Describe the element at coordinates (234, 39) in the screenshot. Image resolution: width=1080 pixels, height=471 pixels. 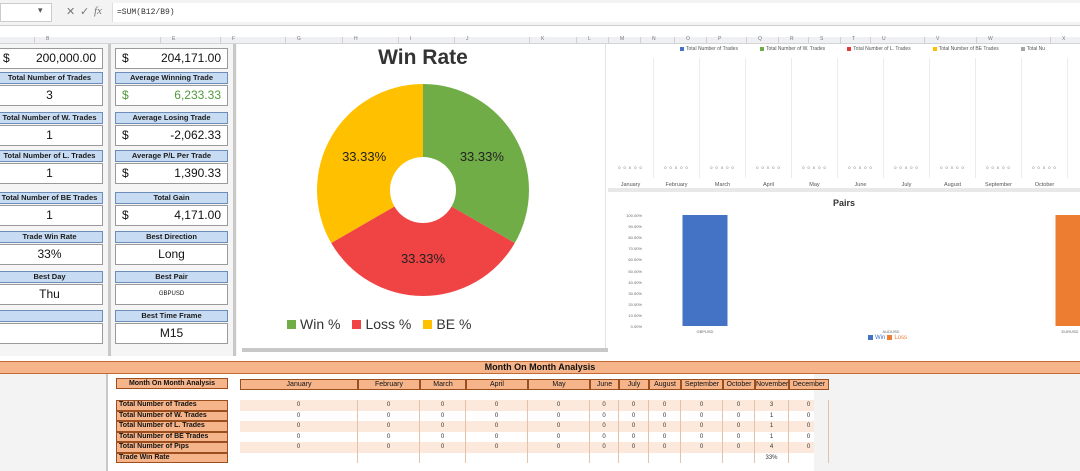
I see `column-header: F` at that location.